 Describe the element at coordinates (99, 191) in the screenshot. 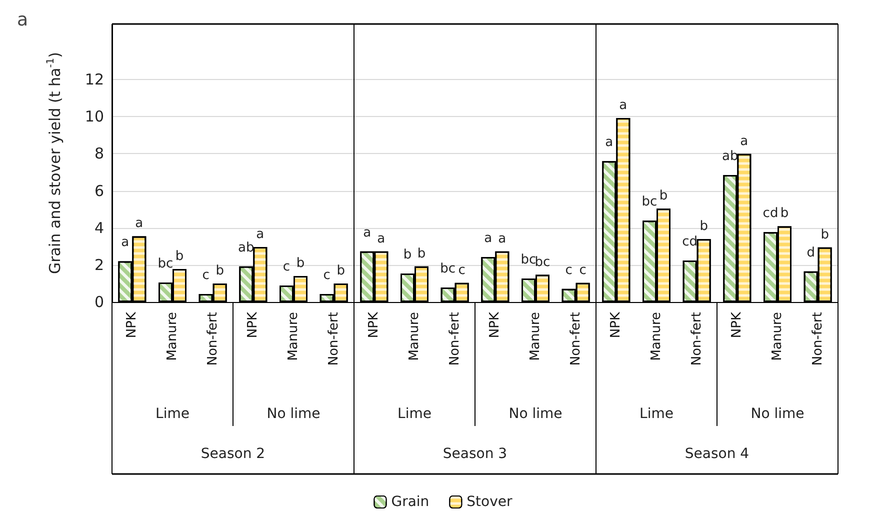

I see `y-tick-label: 6` at that location.